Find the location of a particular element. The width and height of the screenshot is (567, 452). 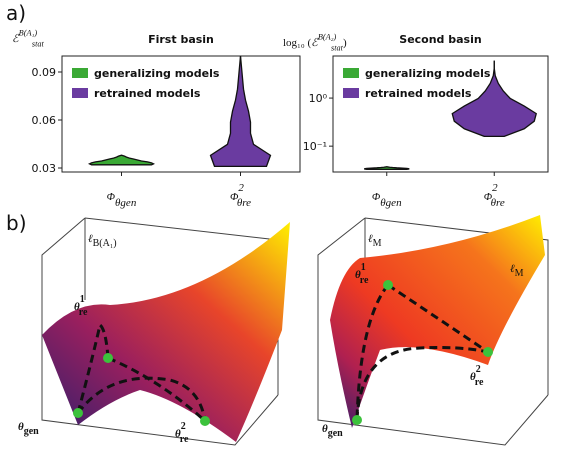

surface-label: ℓB(A₁) is located at coordinates (102, 241).